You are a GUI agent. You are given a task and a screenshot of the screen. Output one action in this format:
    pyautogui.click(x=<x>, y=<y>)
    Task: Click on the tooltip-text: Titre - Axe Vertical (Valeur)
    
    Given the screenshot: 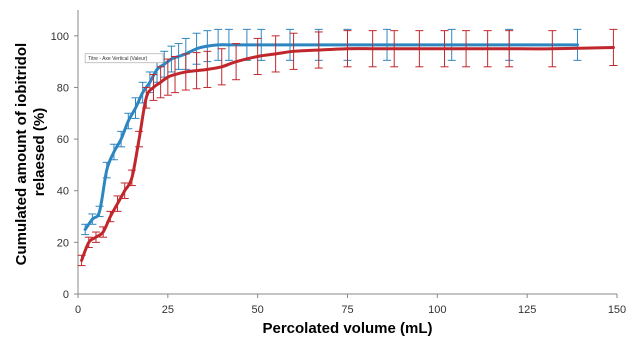 What is the action you would take?
    pyautogui.click(x=118, y=59)
    